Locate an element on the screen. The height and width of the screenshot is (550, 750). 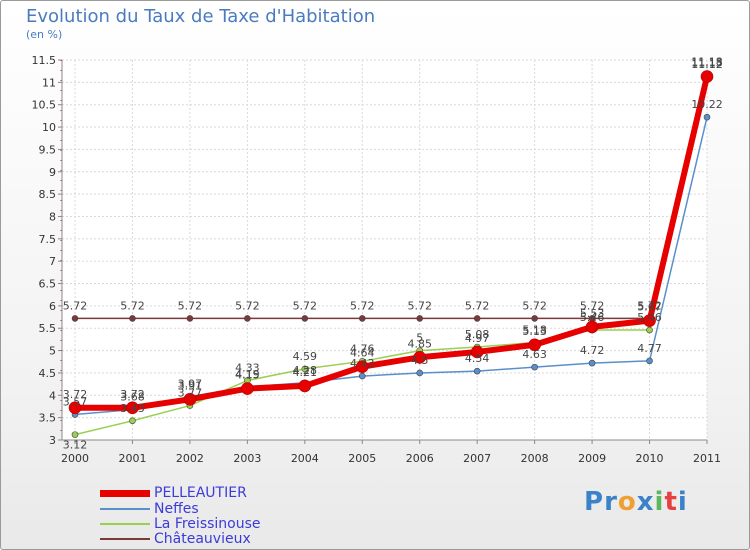
data-label-neffes: 4.5 is located at coordinates (420, 360).